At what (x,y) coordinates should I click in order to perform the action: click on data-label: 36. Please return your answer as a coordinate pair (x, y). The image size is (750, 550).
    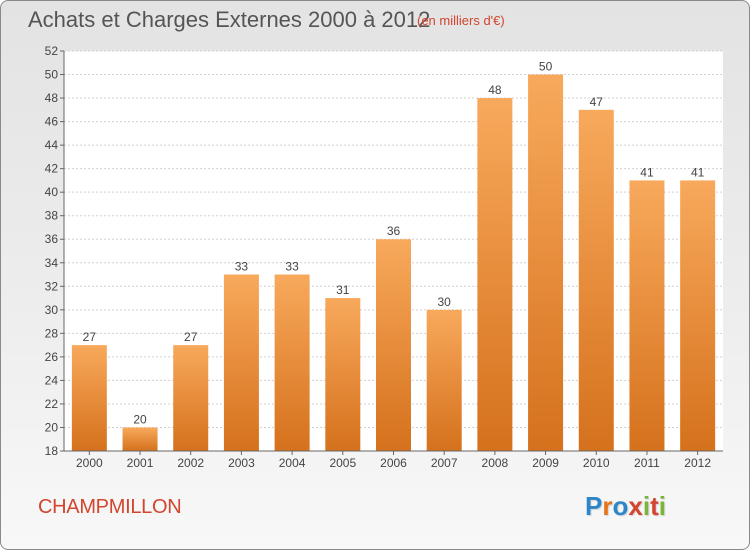
    Looking at the image, I should click on (394, 231).